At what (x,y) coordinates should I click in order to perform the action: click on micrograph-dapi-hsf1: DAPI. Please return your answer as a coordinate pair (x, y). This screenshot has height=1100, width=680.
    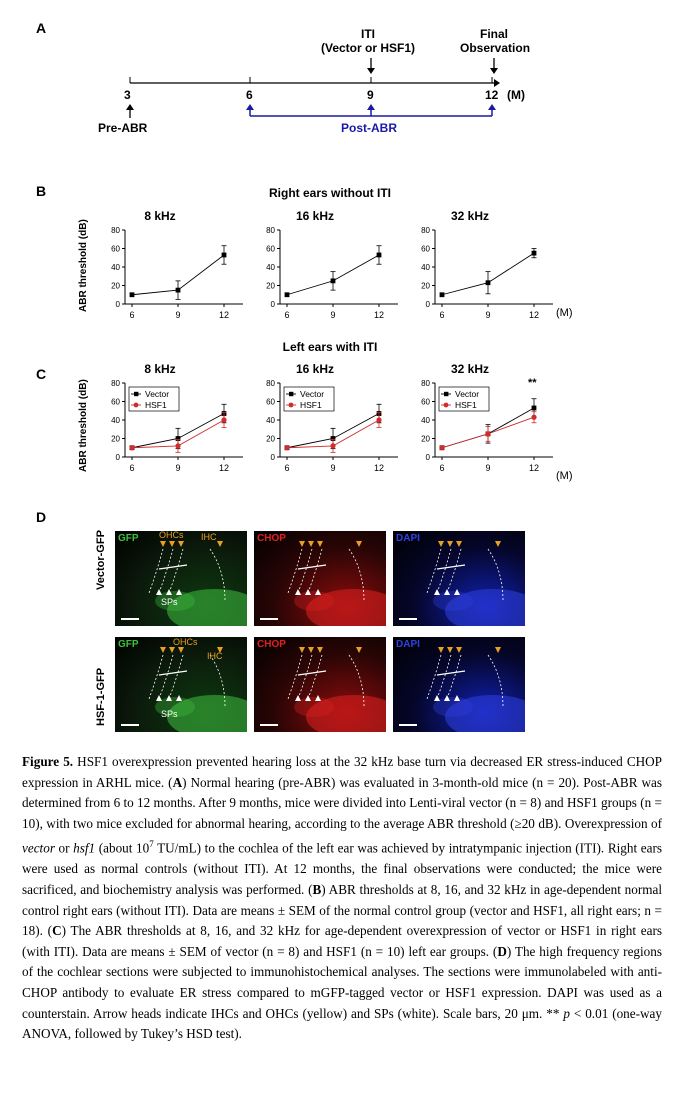
    Looking at the image, I should click on (459, 684).